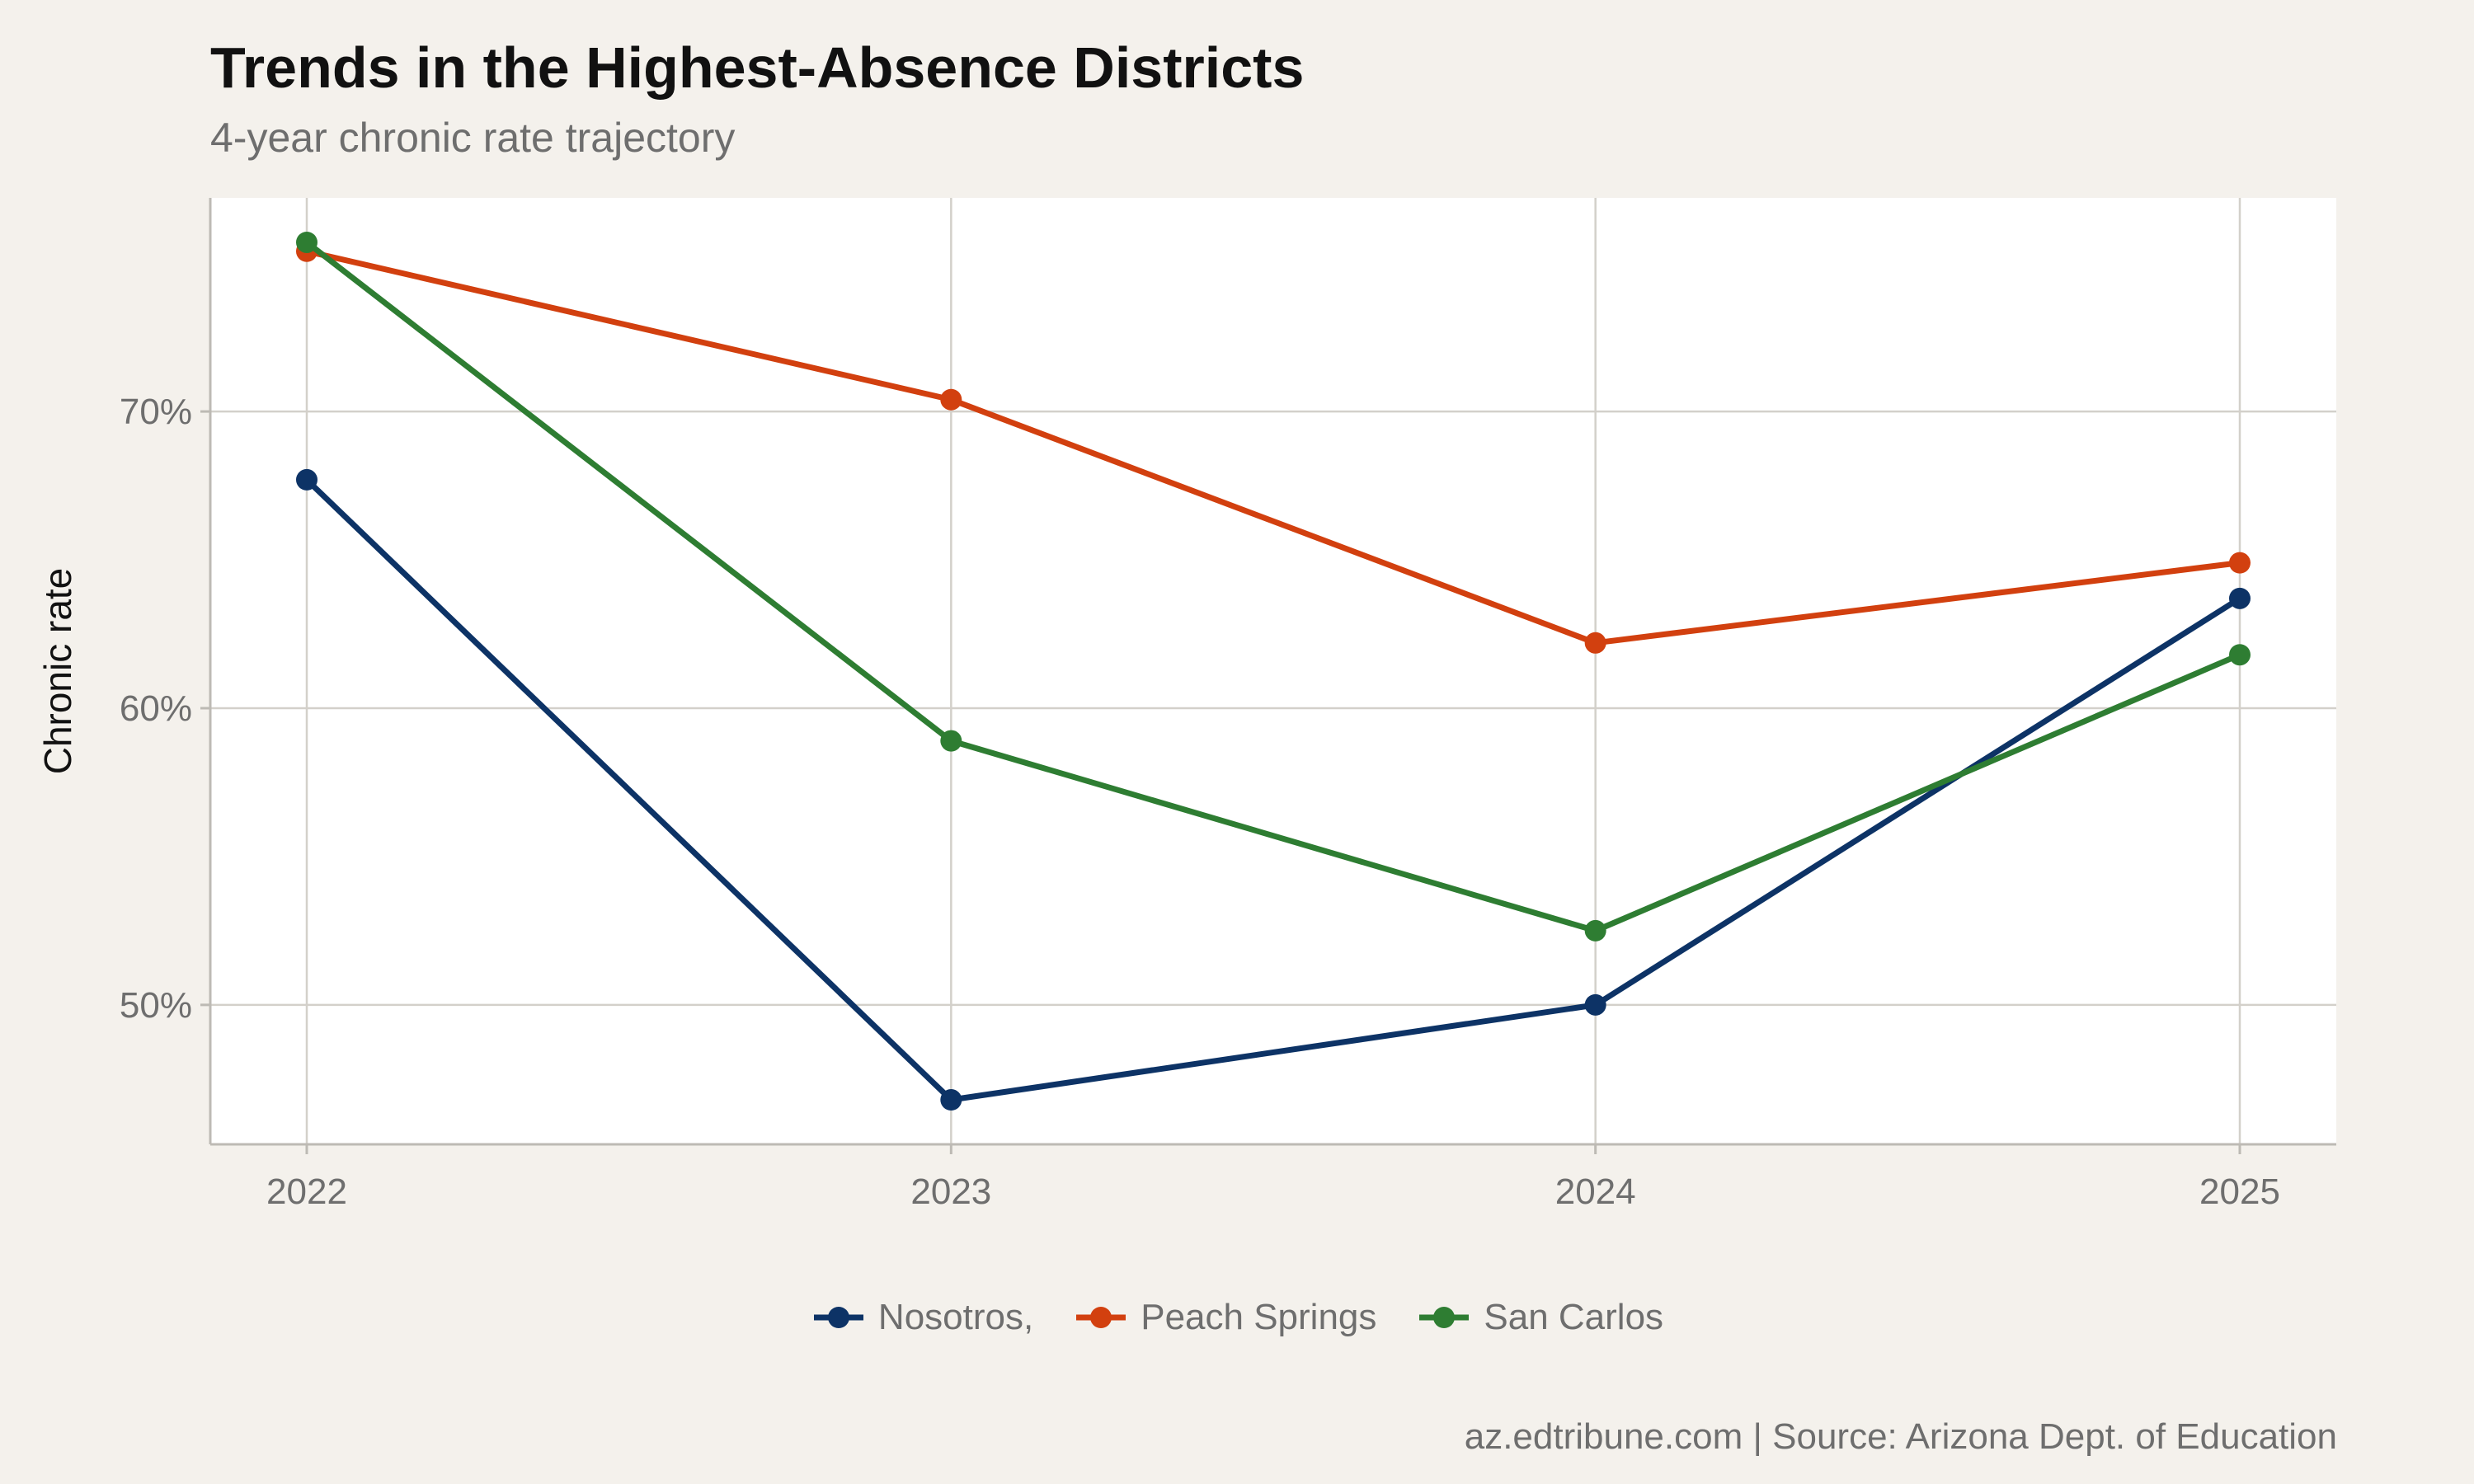 This screenshot has width=2474, height=1484. I want to click on x-tick-label: 2024, so click(1595, 1192).